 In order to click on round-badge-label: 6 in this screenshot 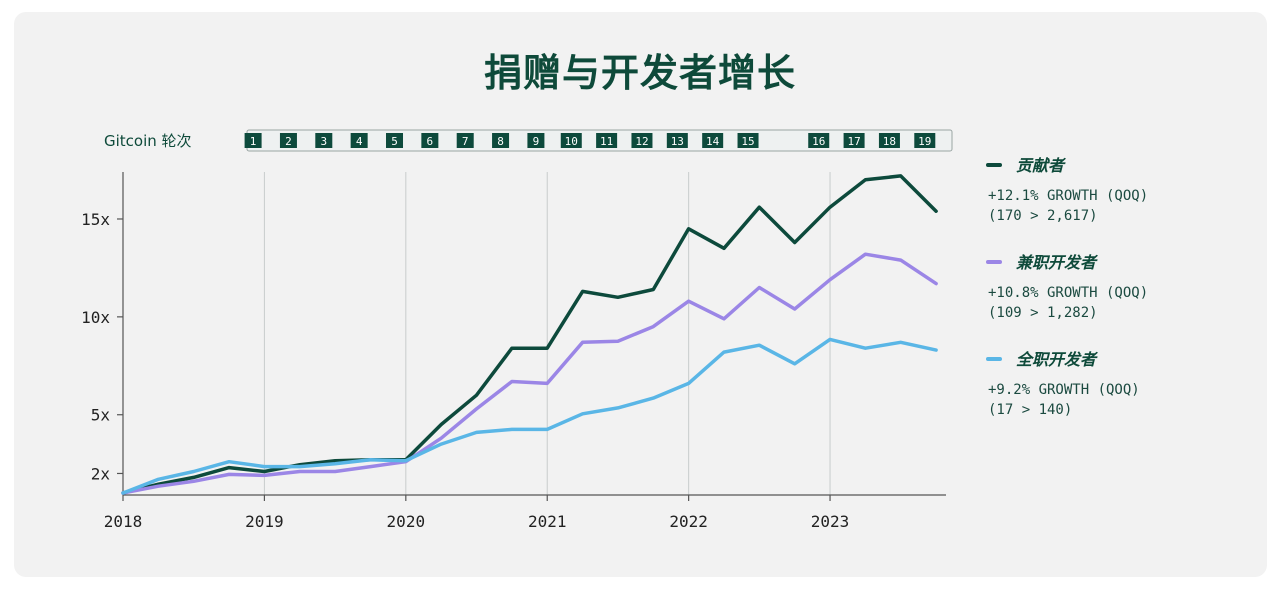, I will do `click(430, 141)`.